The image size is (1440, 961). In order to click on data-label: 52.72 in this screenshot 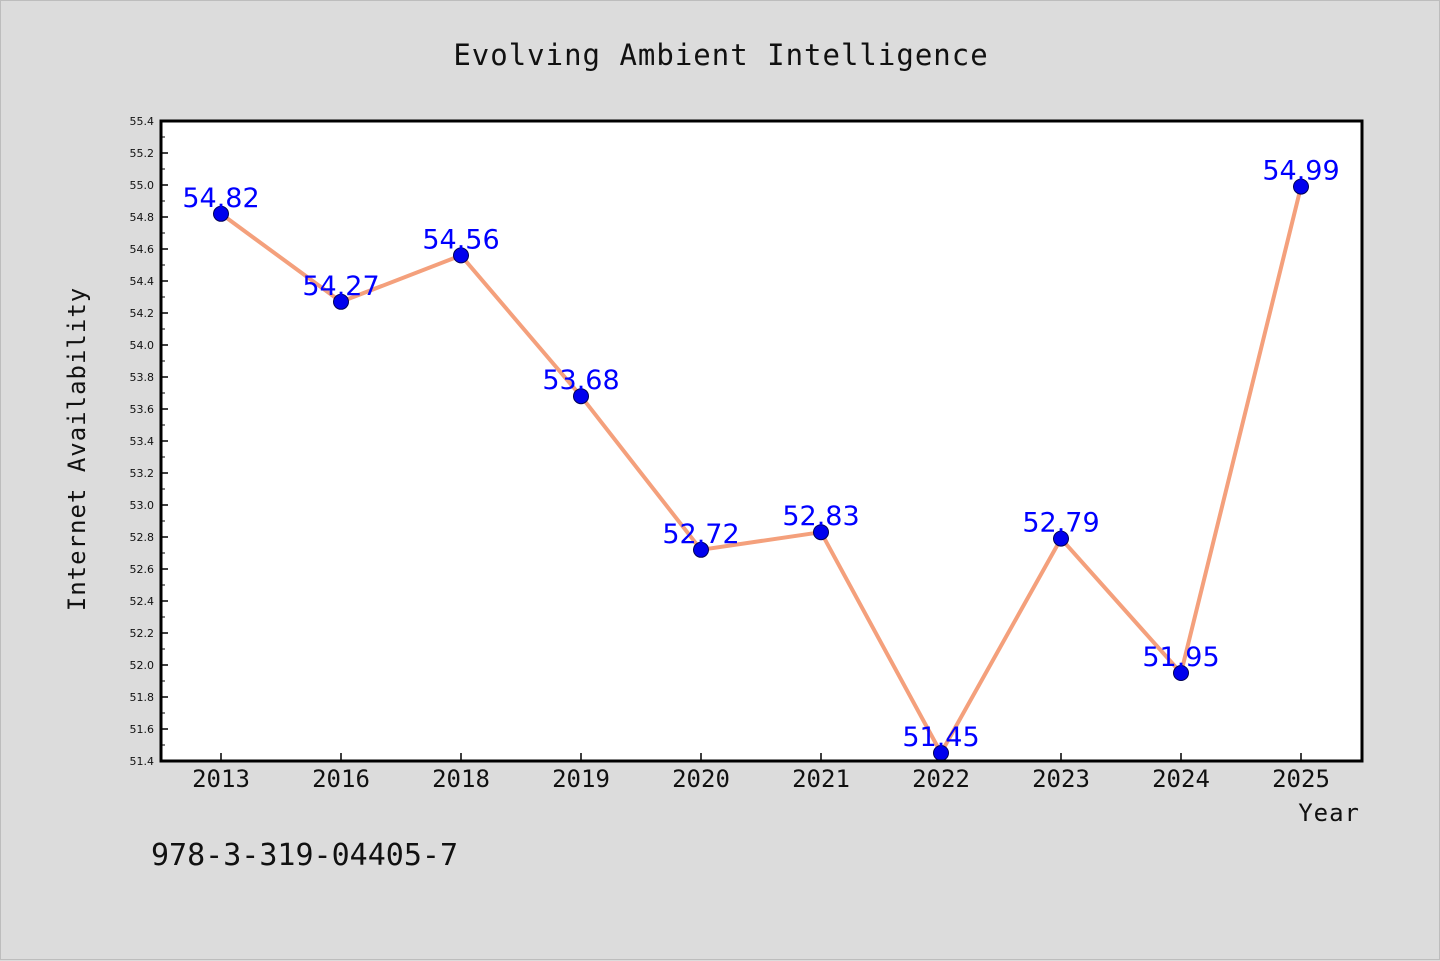, I will do `click(700, 534)`.